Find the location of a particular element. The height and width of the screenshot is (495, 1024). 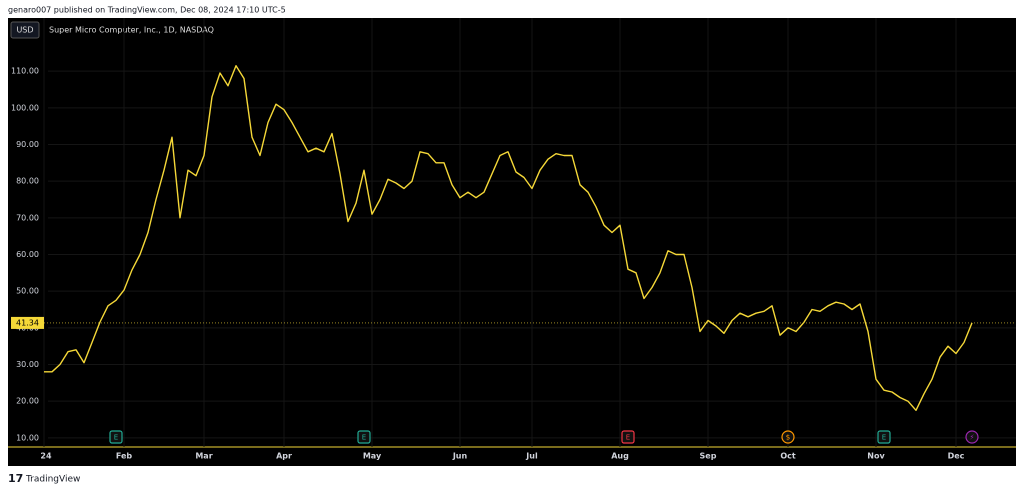

event-label: $ is located at coordinates (788, 438).